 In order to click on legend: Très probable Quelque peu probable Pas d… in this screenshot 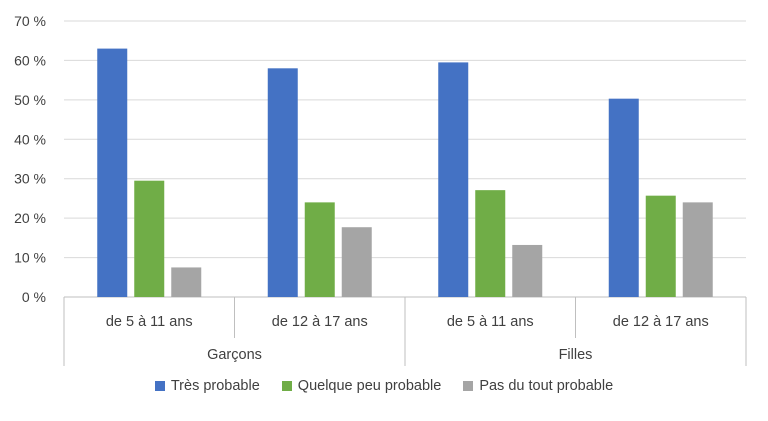, I will do `click(384, 386)`.